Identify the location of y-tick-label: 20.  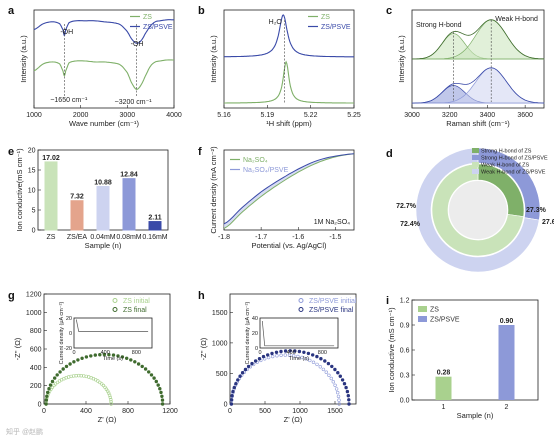
(32, 151).